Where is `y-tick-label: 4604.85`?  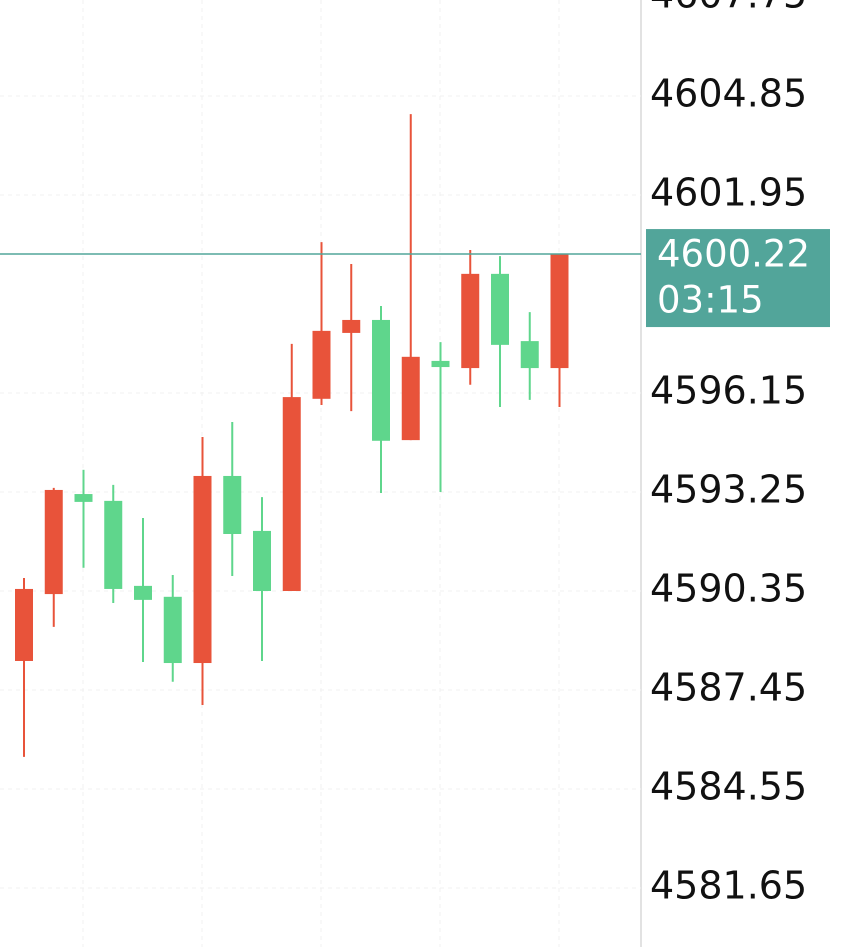 y-tick-label: 4604.85 is located at coordinates (728, 94).